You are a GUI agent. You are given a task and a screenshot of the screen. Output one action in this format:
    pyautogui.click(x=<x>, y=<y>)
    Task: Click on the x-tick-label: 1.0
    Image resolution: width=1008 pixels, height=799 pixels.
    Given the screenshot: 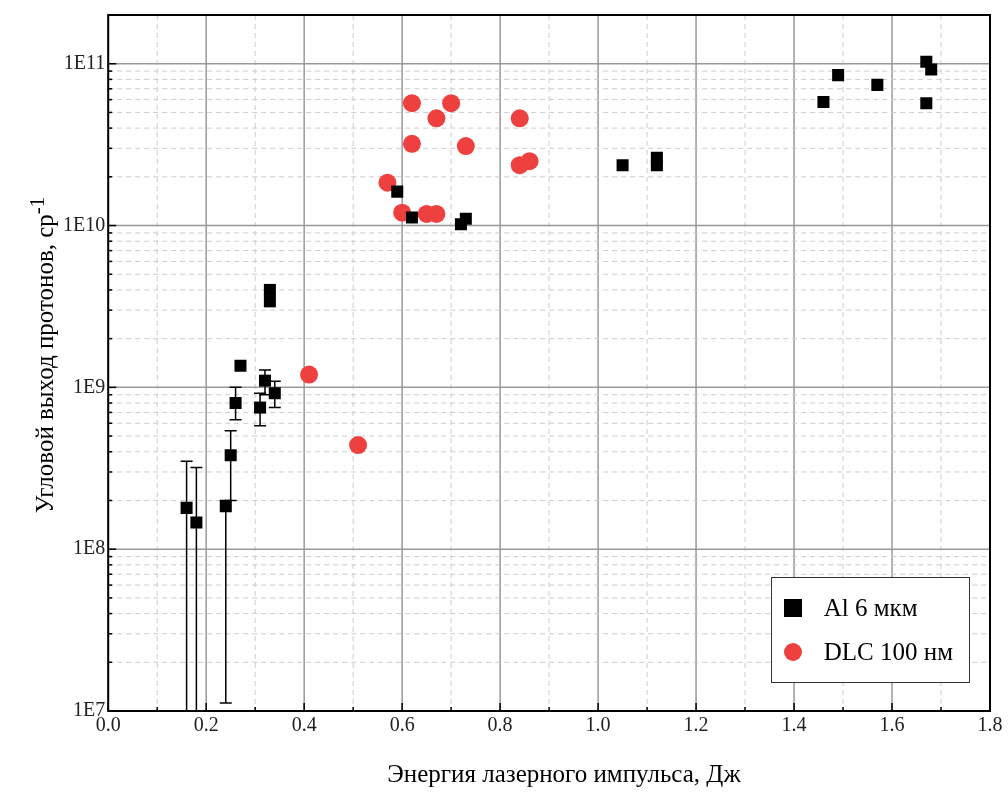 What is the action you would take?
    pyautogui.click(x=598, y=724)
    